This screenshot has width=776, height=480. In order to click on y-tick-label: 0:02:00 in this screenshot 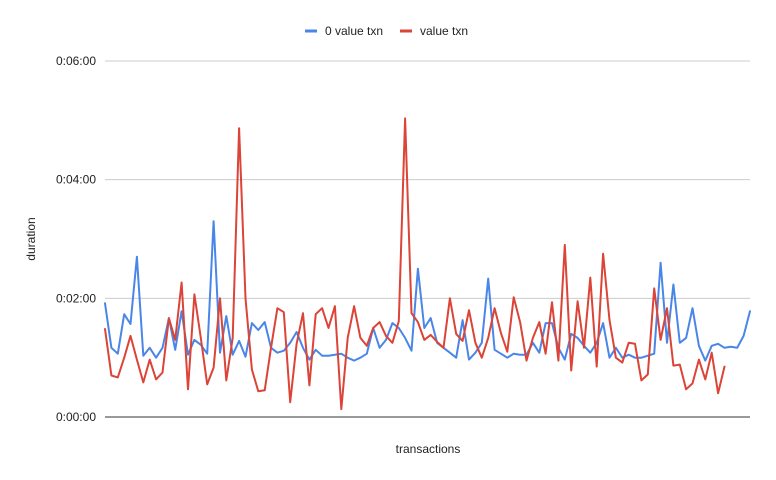, I will do `click(76, 298)`.